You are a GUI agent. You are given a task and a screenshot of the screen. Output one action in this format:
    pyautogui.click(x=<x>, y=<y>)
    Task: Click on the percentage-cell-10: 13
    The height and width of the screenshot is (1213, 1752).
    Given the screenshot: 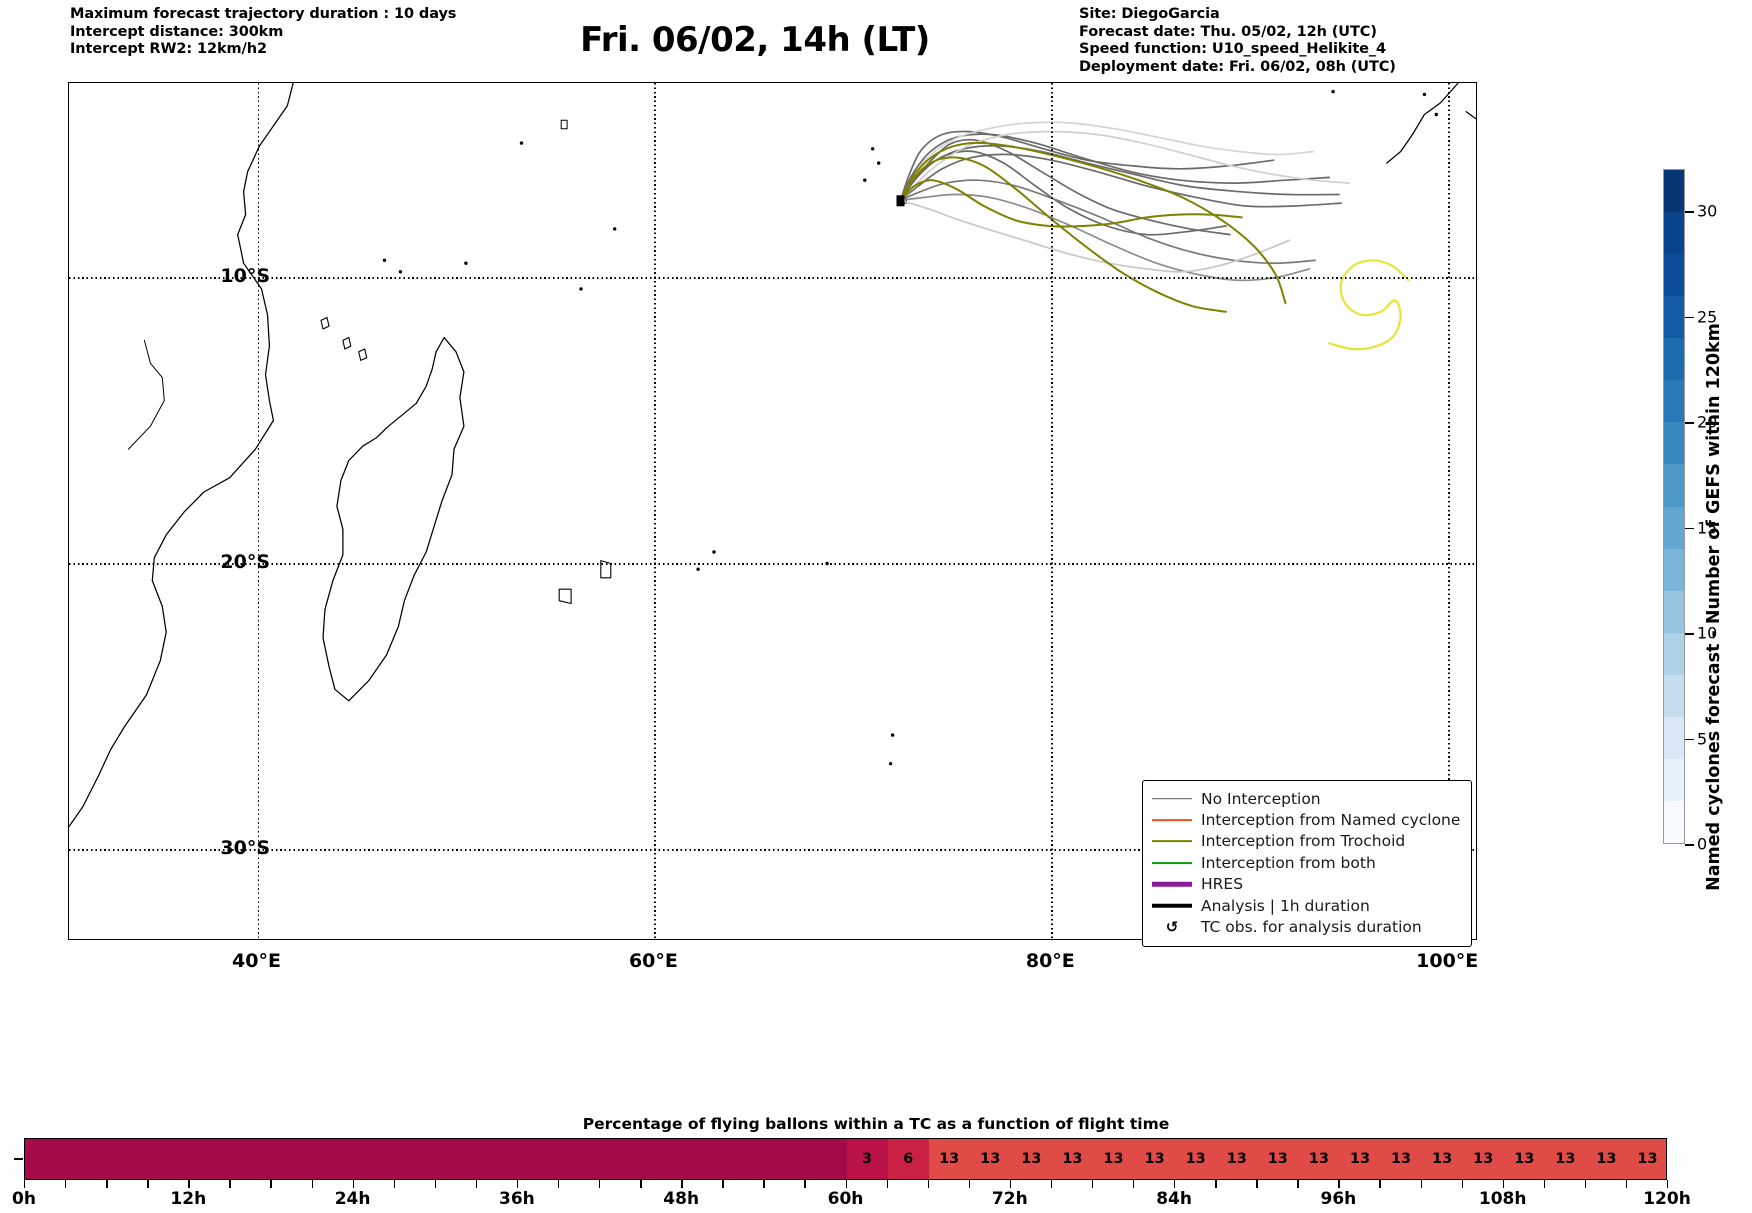 What is the action you would take?
    pyautogui.click(x=1237, y=1159)
    